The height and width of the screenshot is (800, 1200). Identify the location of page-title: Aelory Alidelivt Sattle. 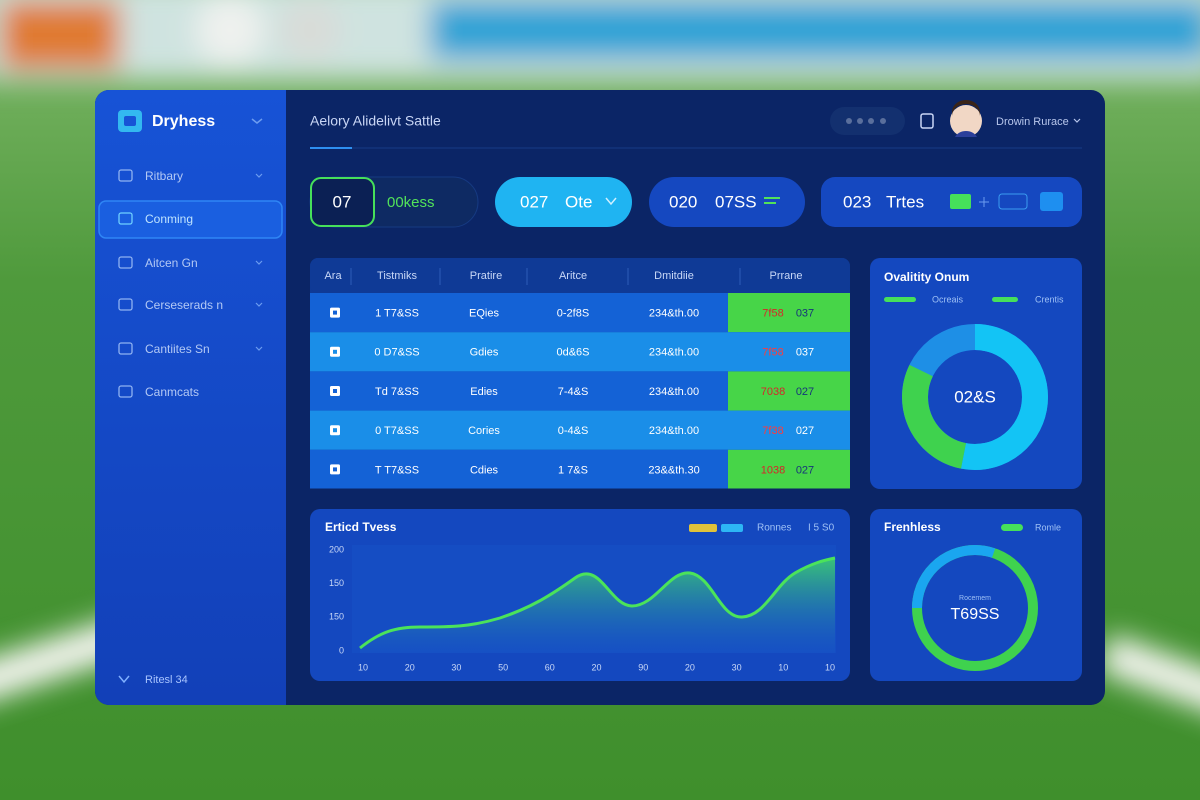
(375, 121).